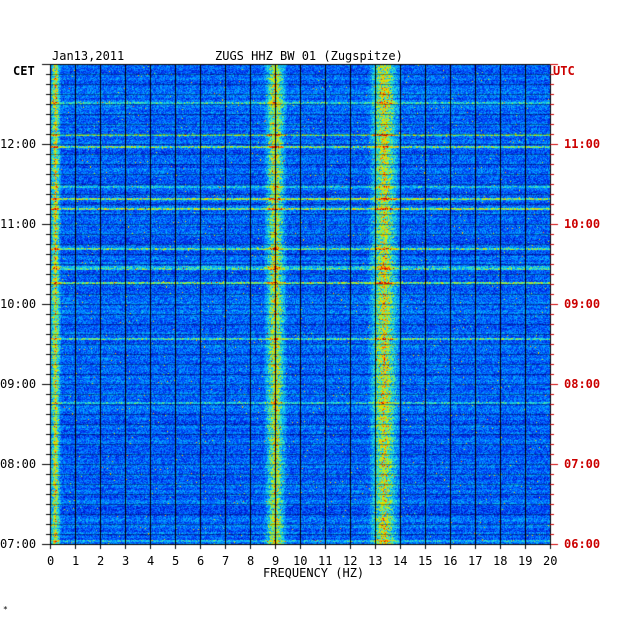 This screenshot has width=630, height=624. Describe the element at coordinates (18, 223) in the screenshot. I see `cet-tick-label: 11:00` at that location.